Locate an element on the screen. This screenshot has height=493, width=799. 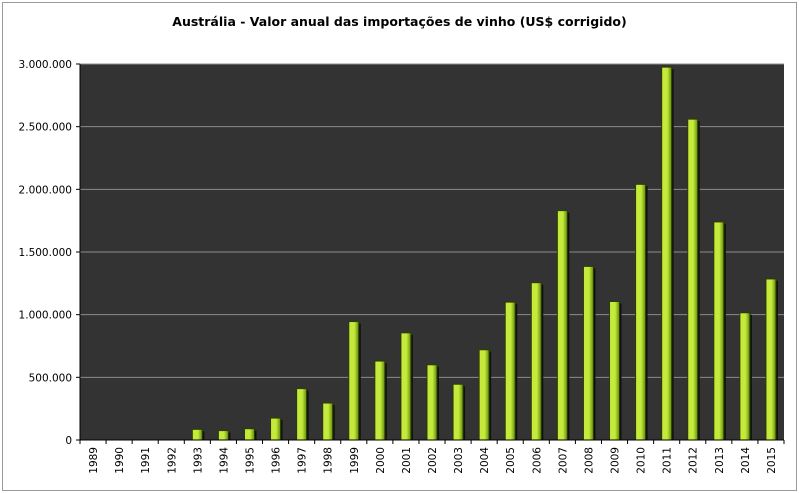
x-tick-label: 1991 is located at coordinates (146, 460).